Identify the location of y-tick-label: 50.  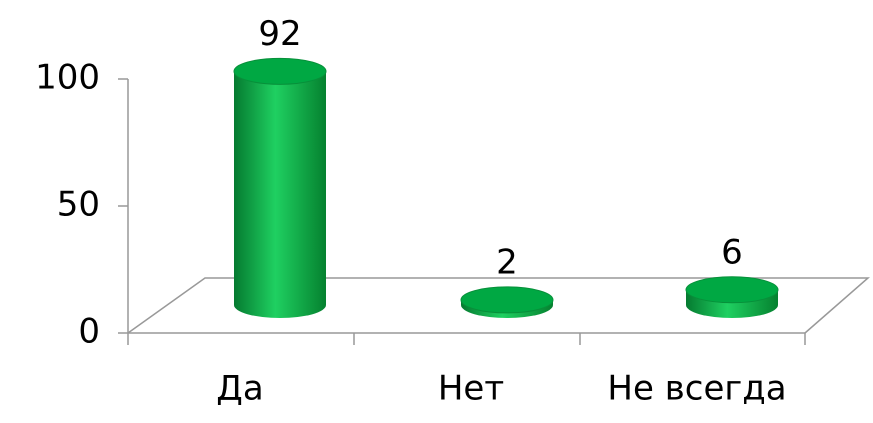
(78, 205).